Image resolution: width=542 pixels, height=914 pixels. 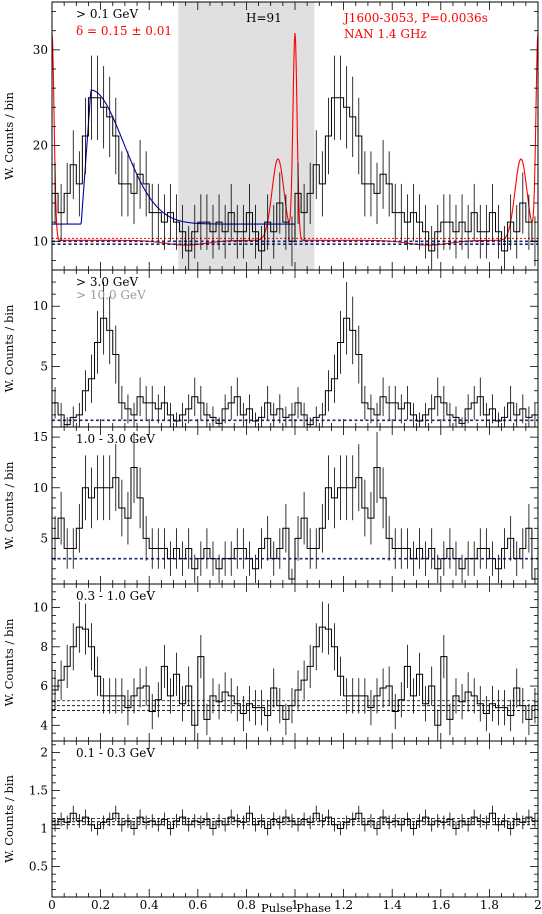 What do you see at coordinates (40, 146) in the screenshot?
I see `y-tick-label: 20` at bounding box center [40, 146].